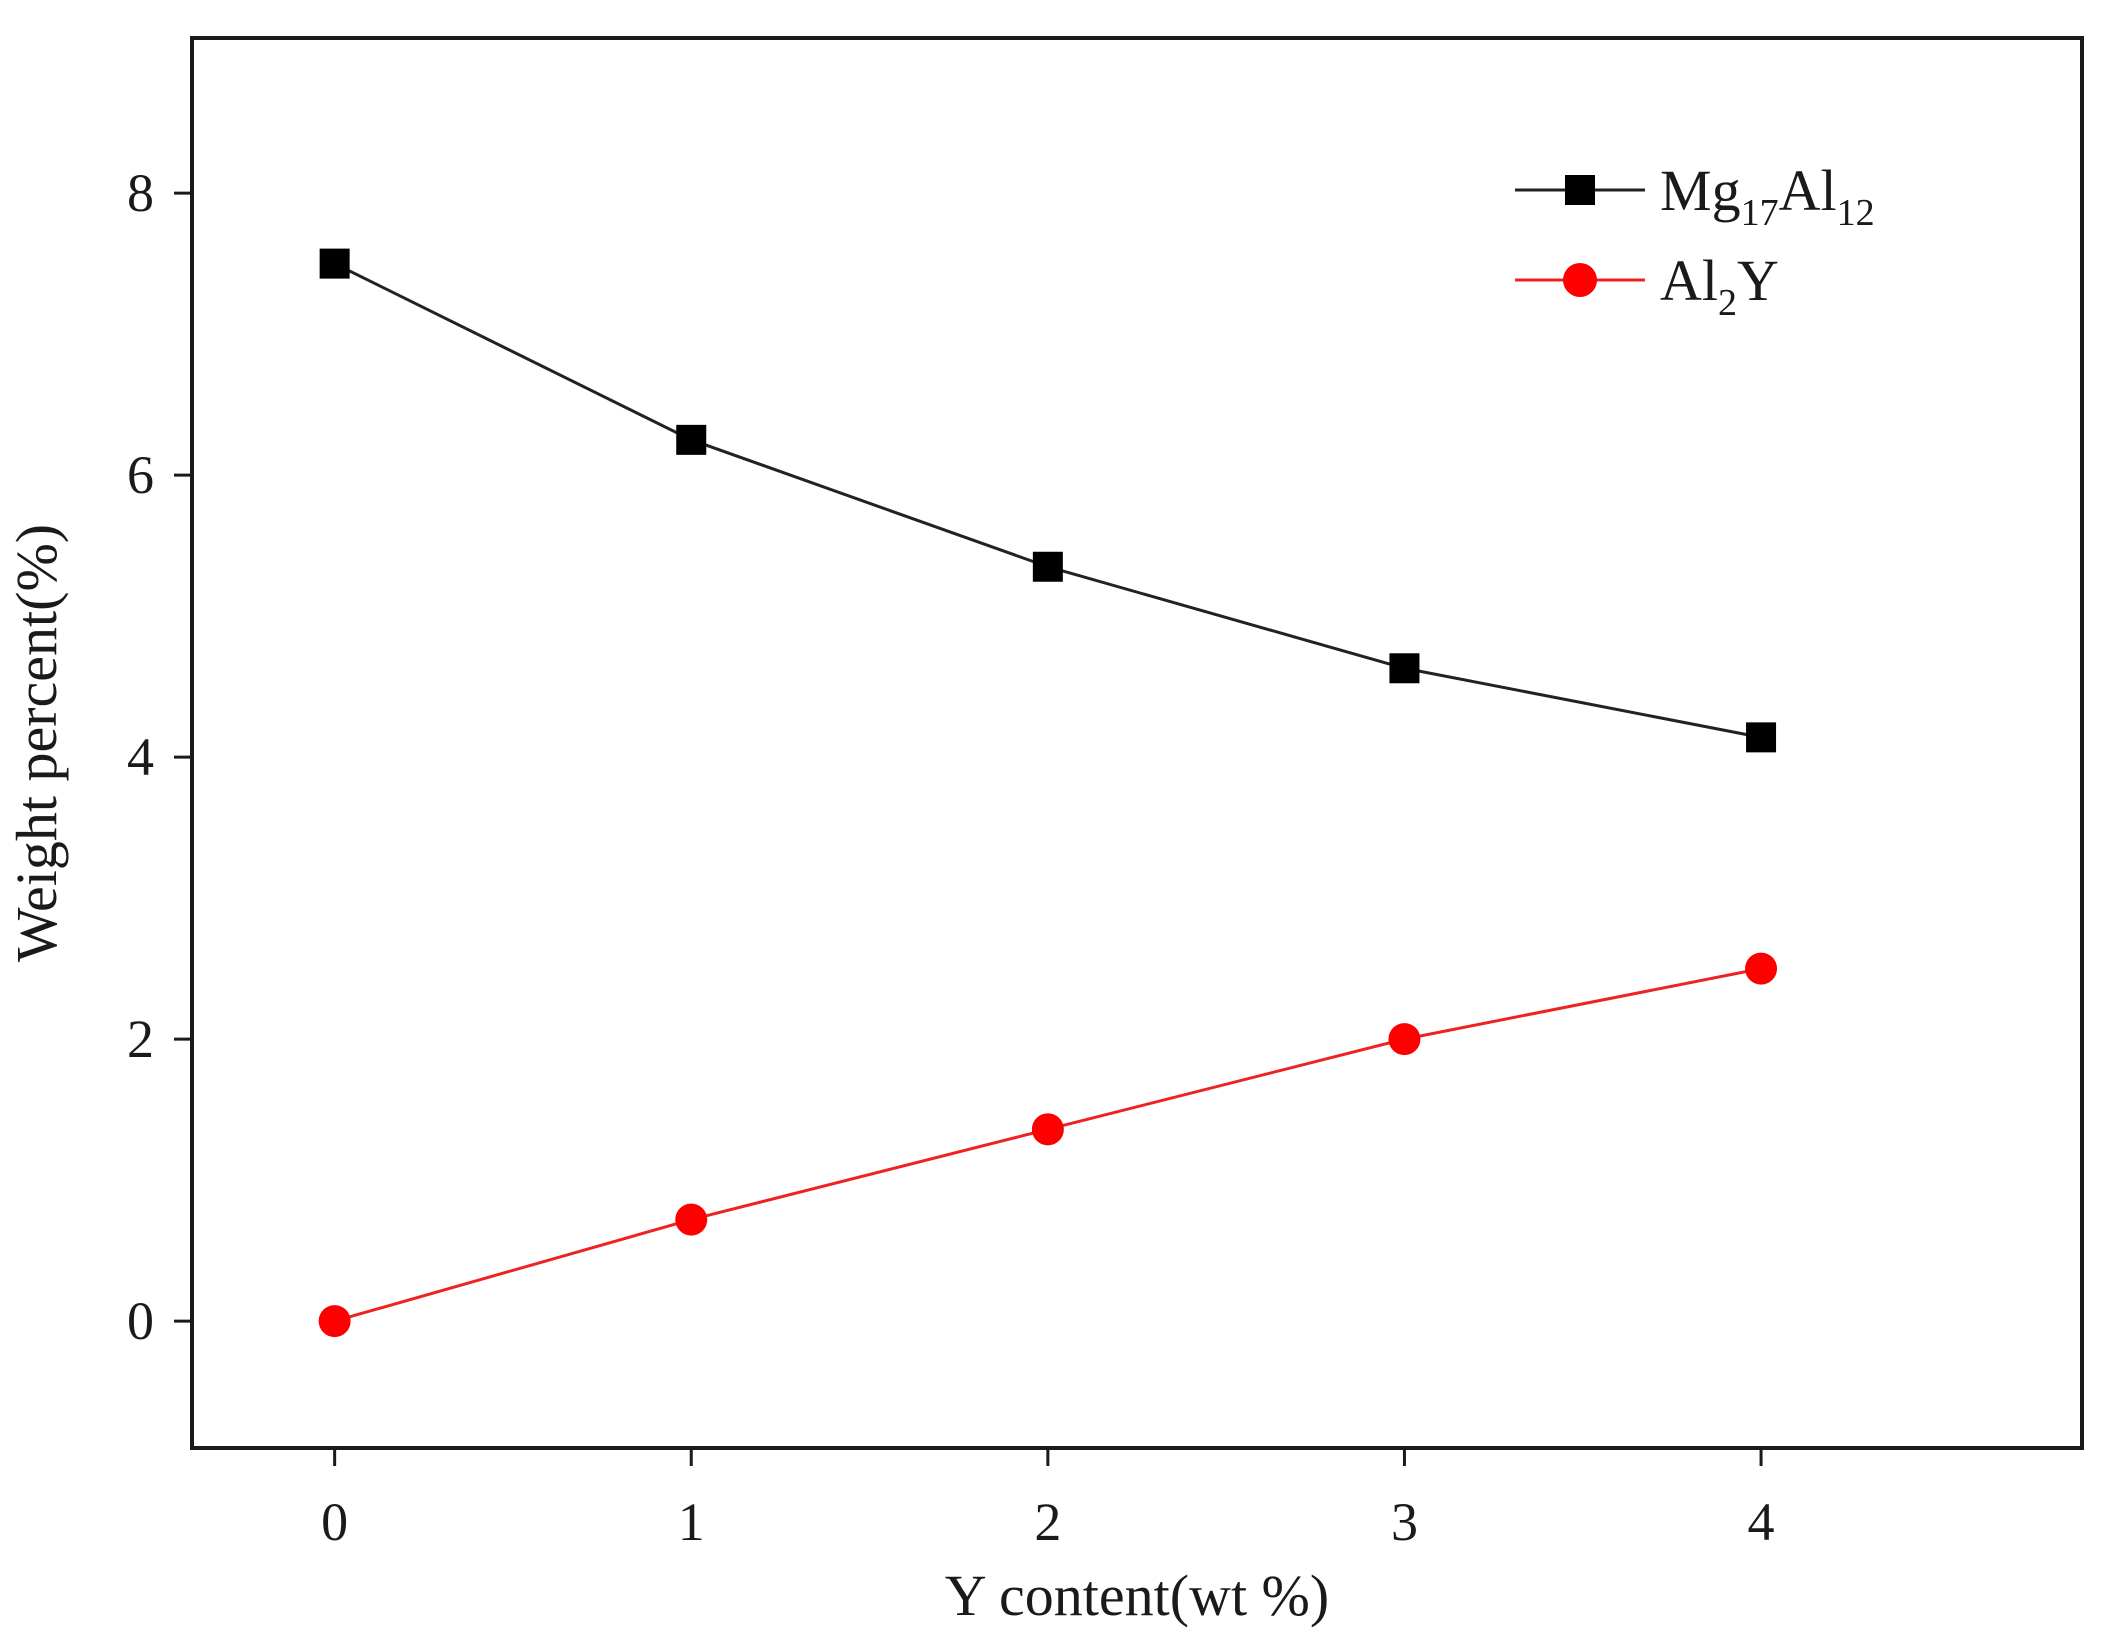  Describe the element at coordinates (1580, 280) in the screenshot. I see `legend-marker-circle` at that location.